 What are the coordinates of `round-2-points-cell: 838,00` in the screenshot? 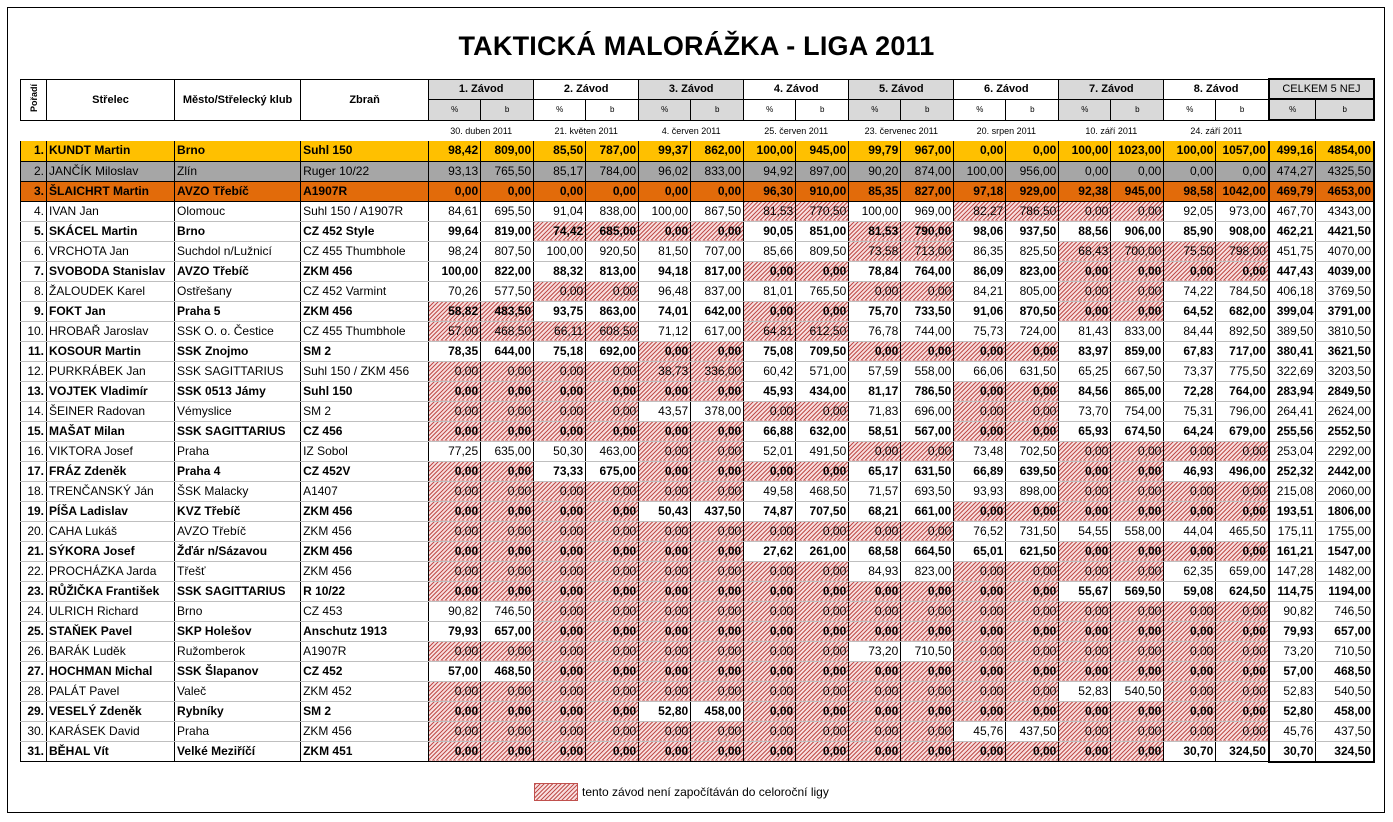 It's located at (612, 211).